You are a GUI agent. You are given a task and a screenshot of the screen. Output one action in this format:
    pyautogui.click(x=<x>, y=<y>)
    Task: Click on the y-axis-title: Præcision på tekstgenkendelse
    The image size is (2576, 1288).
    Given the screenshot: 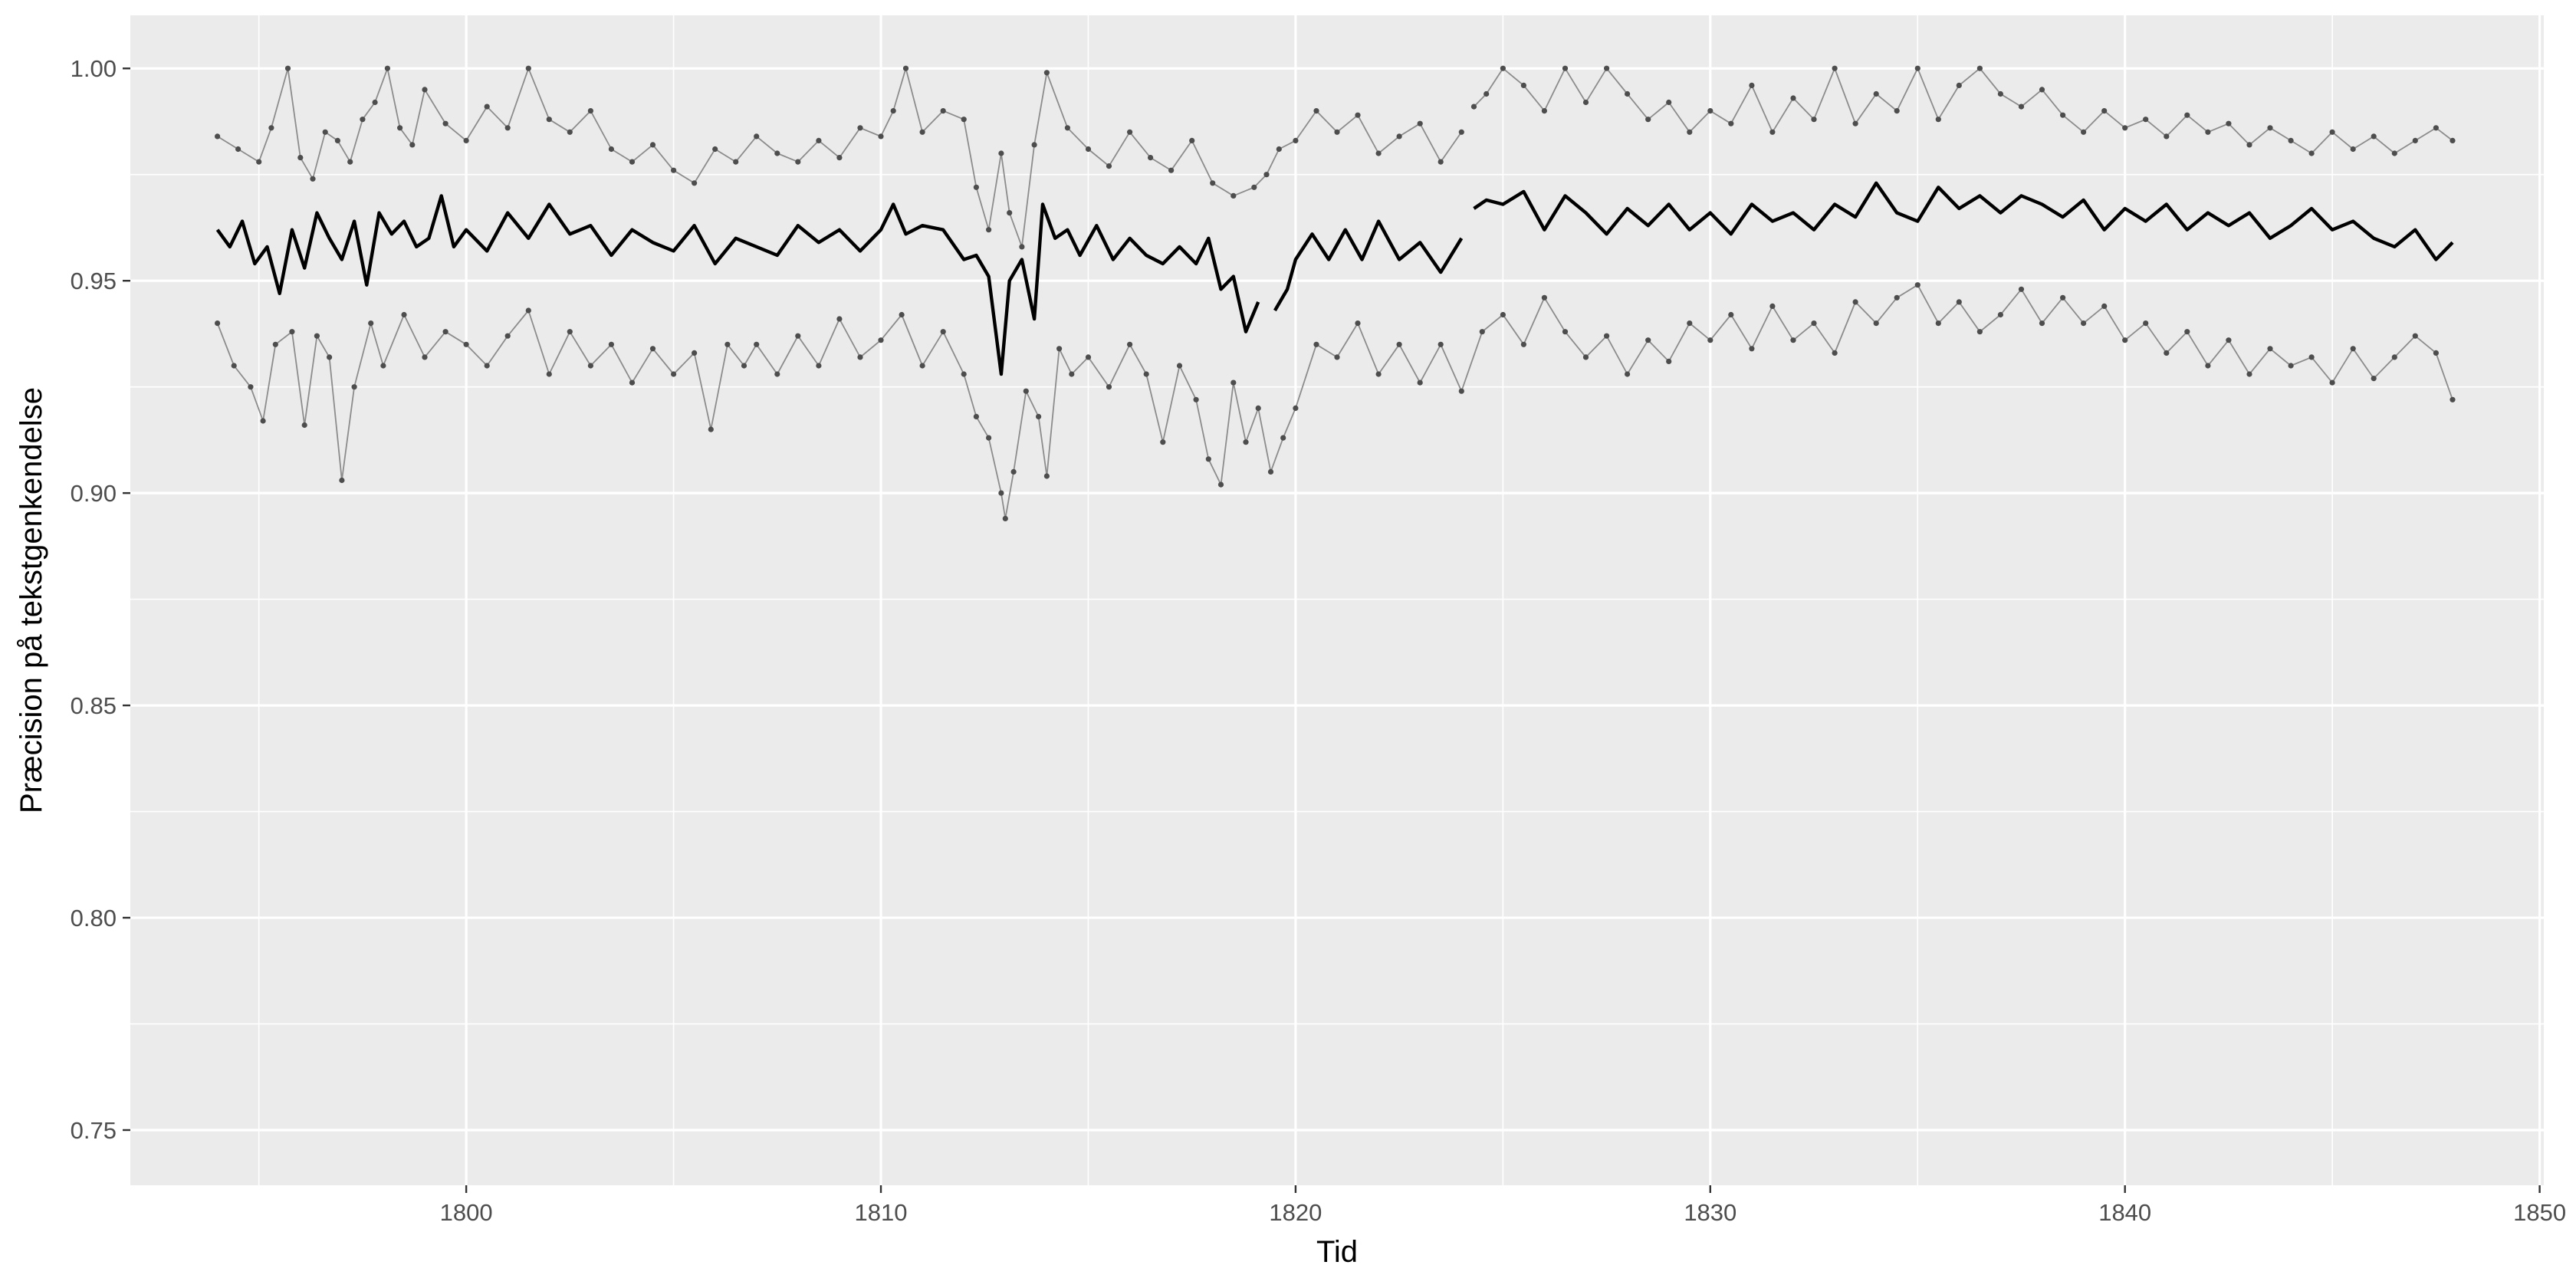 What is the action you would take?
    pyautogui.click(x=32, y=600)
    